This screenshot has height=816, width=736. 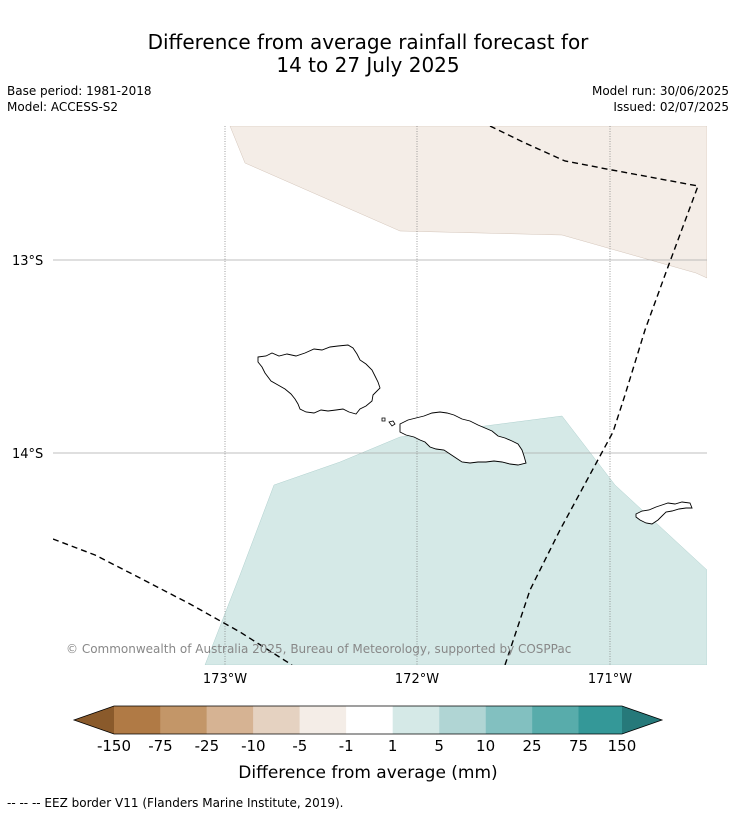 I want to click on colorbar-tick-11: 75, so click(x=578, y=746).